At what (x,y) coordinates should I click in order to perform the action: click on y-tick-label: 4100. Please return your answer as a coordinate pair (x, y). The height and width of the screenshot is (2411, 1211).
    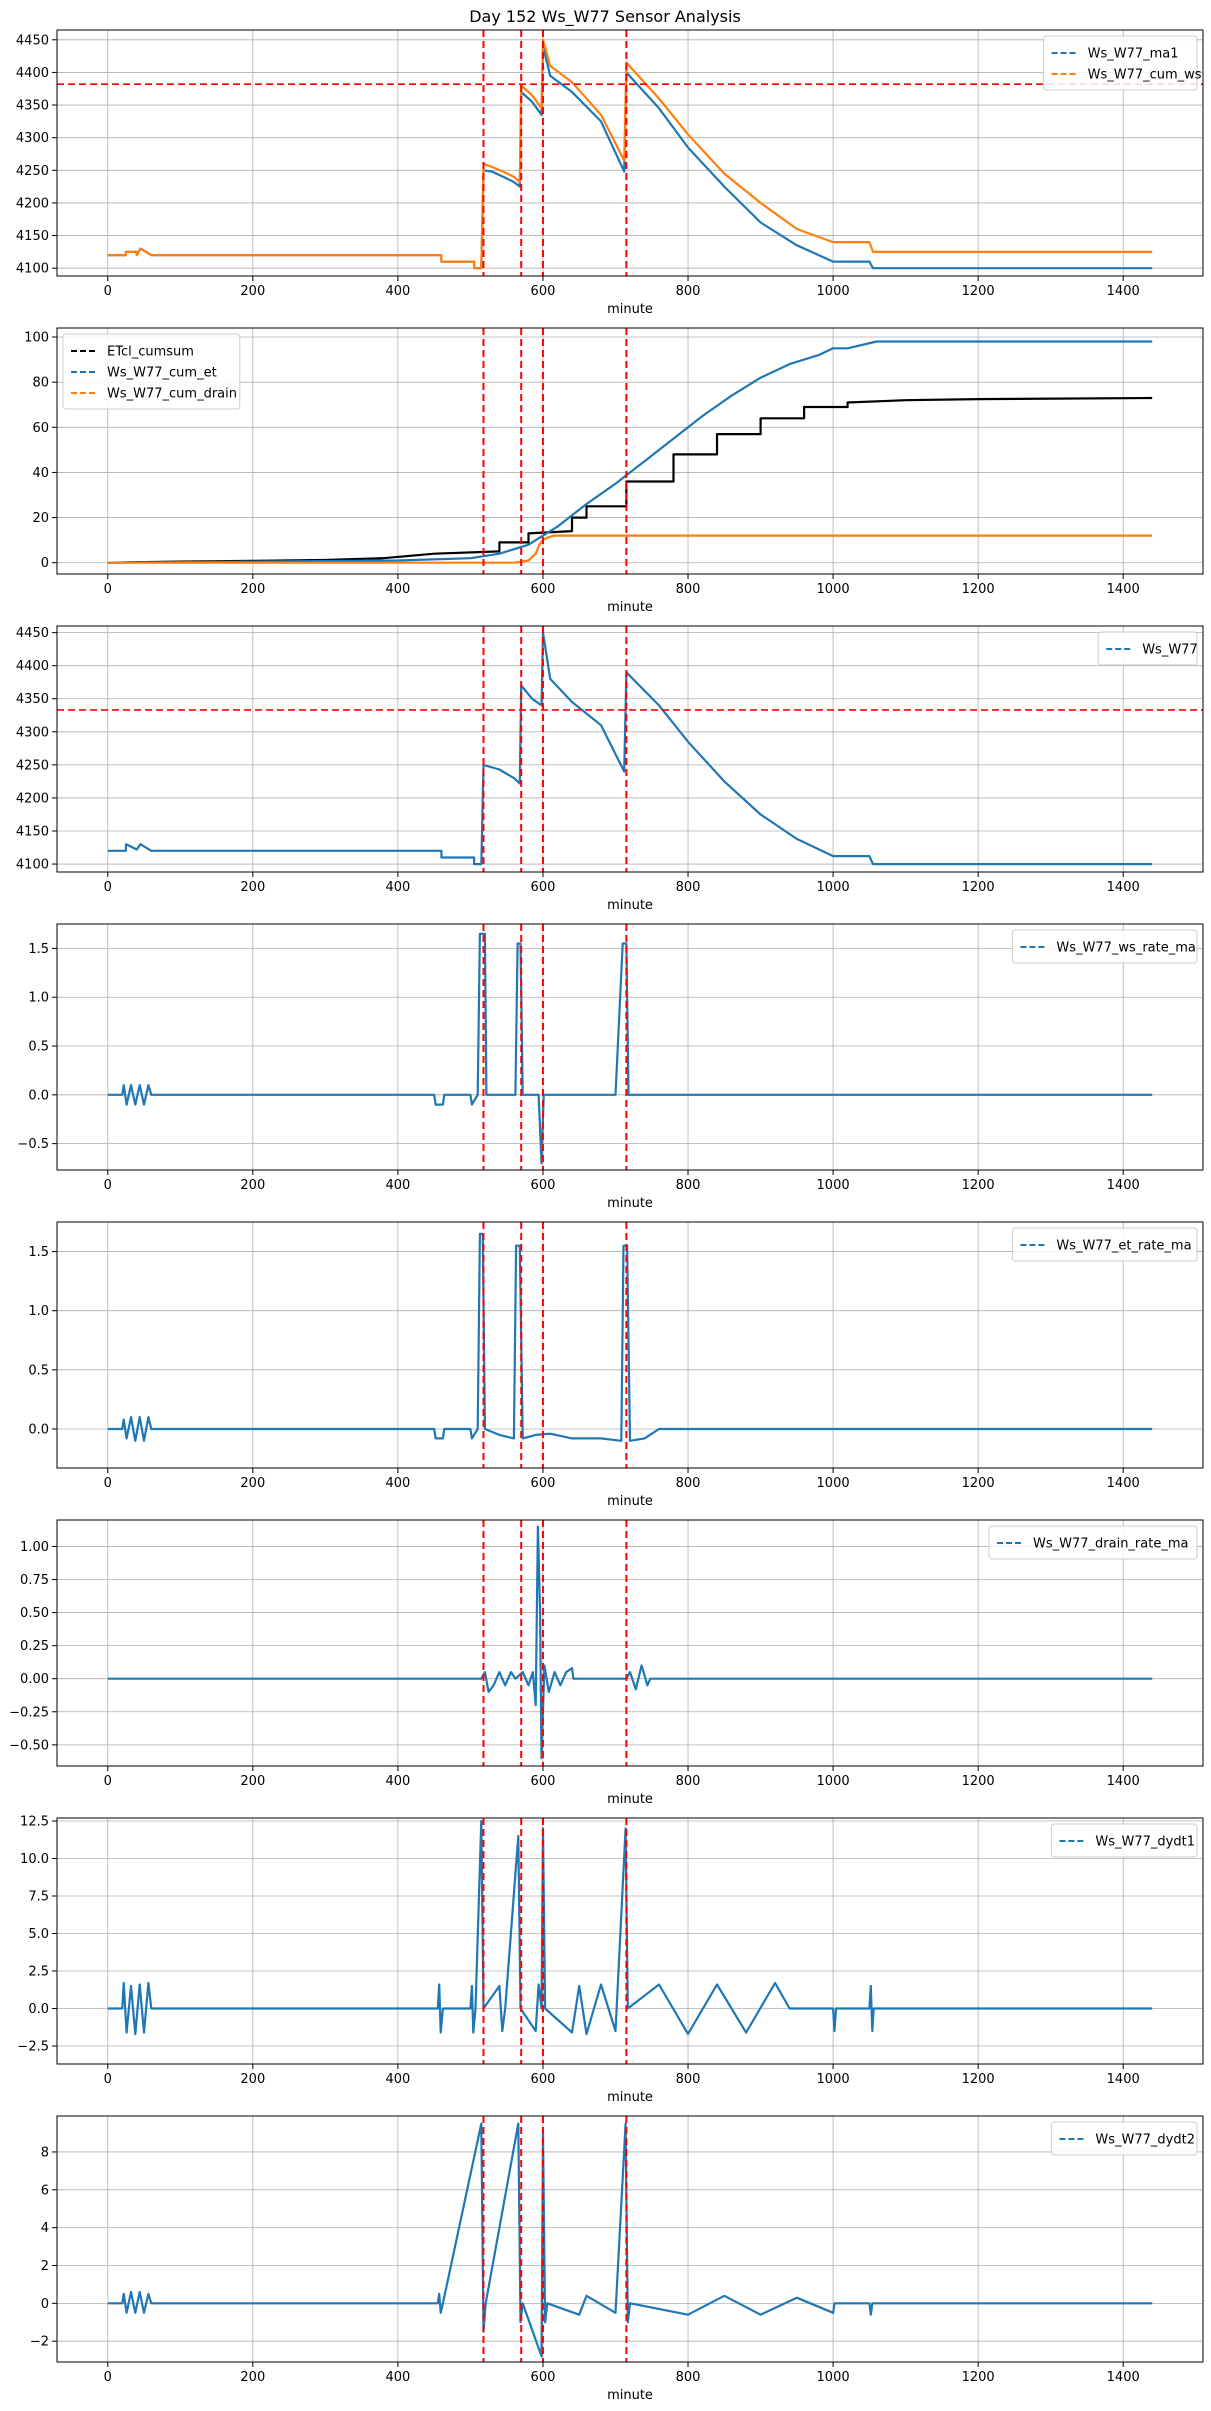
    Looking at the image, I should click on (32, 269).